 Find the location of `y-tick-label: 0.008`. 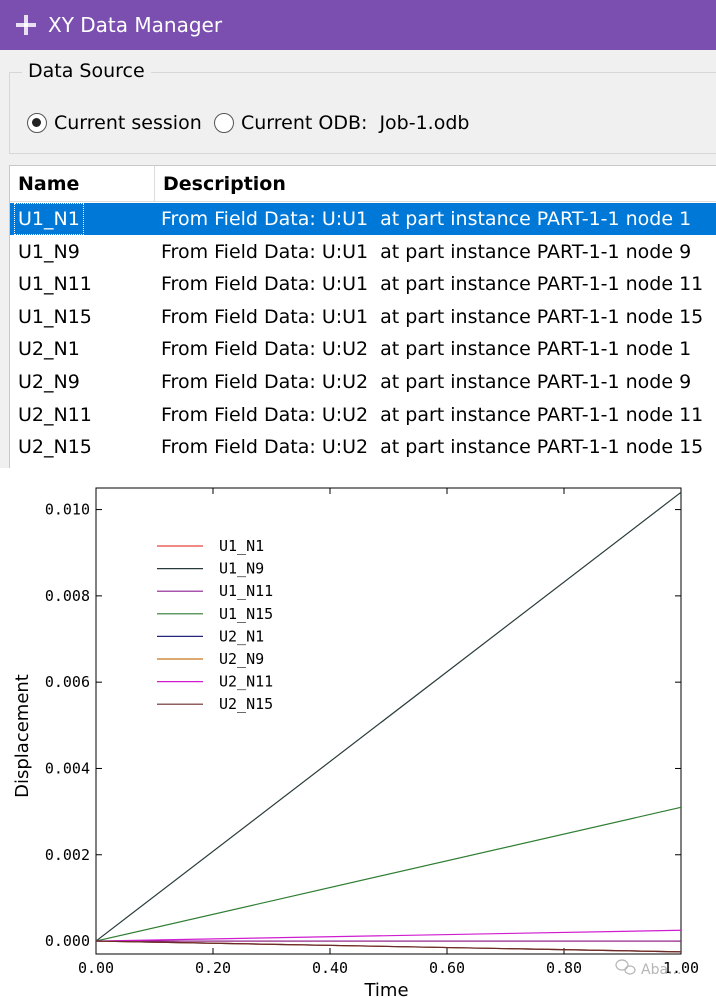

y-tick-label: 0.008 is located at coordinates (67, 596).